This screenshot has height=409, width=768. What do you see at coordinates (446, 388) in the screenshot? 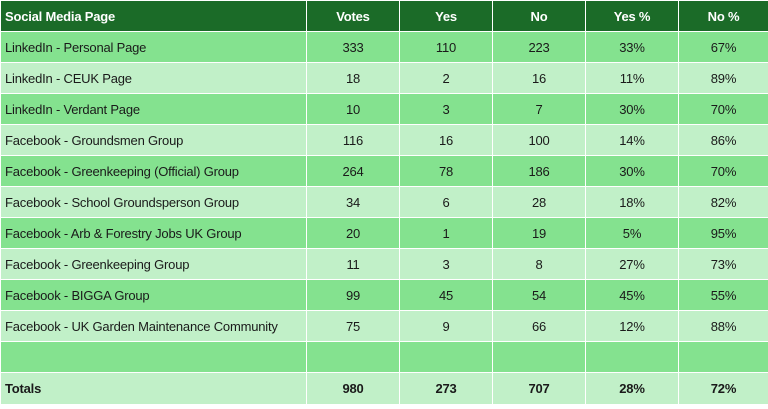
I see `totals-yes: 273` at bounding box center [446, 388].